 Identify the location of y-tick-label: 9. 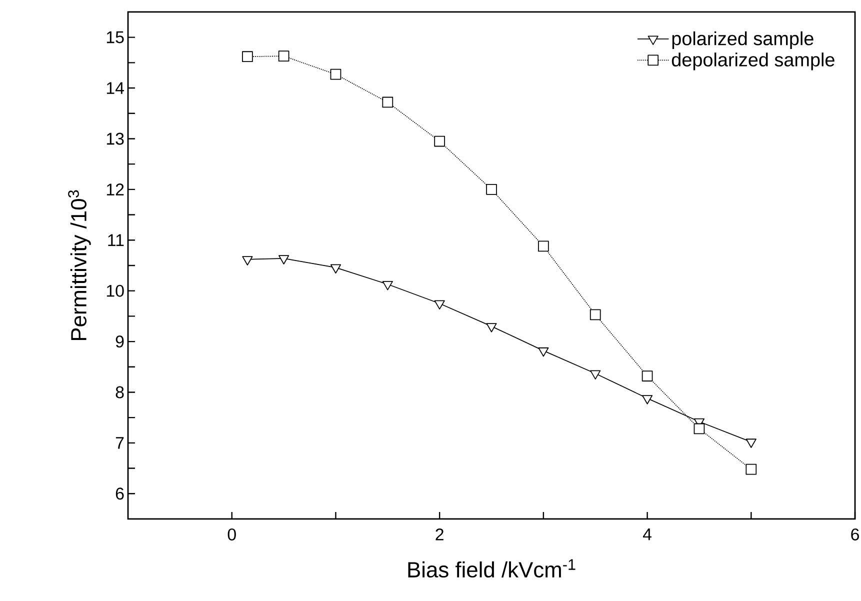
(120, 342).